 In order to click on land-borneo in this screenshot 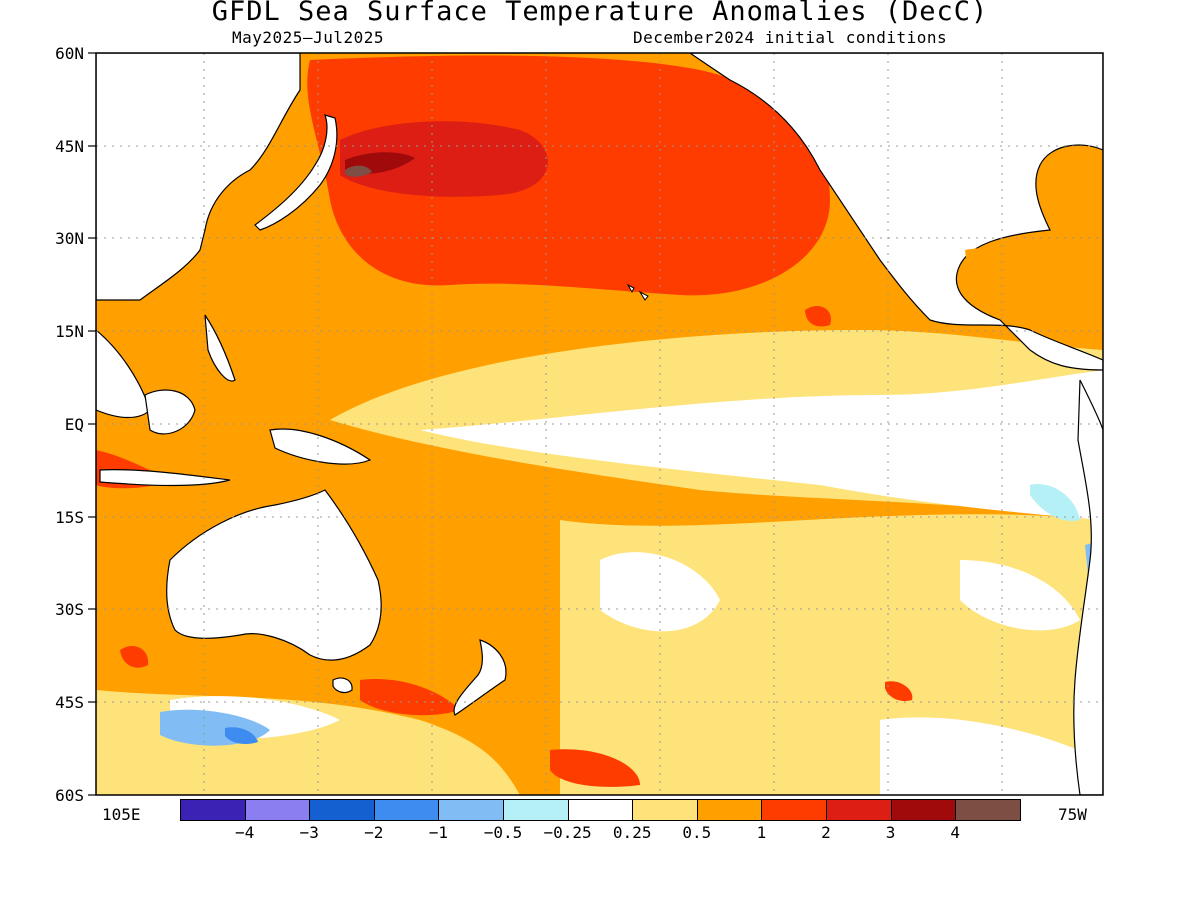, I will do `click(170, 412)`.